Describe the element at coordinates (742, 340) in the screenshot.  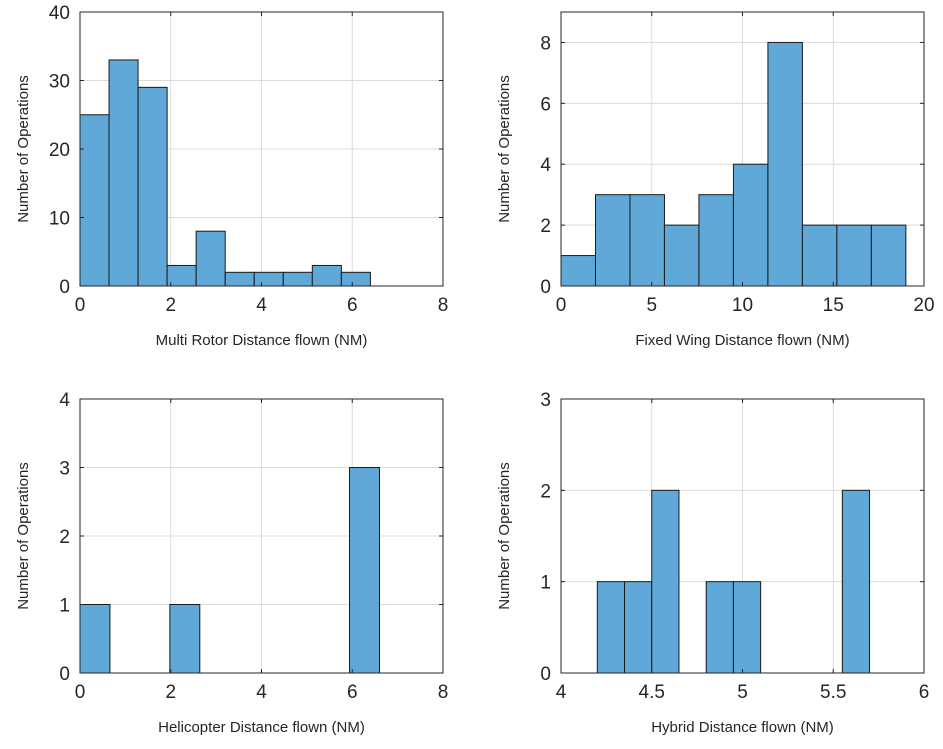
I see `x-axis-label: Fixed Wing Distance flown (NM)` at that location.